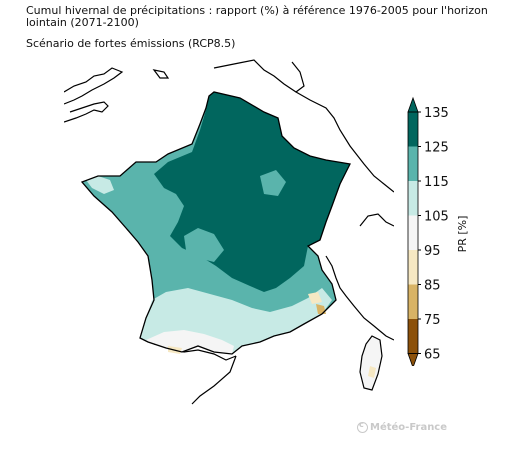 This screenshot has height=459, width=520. I want to click on legend-segments, so click(413, 231).